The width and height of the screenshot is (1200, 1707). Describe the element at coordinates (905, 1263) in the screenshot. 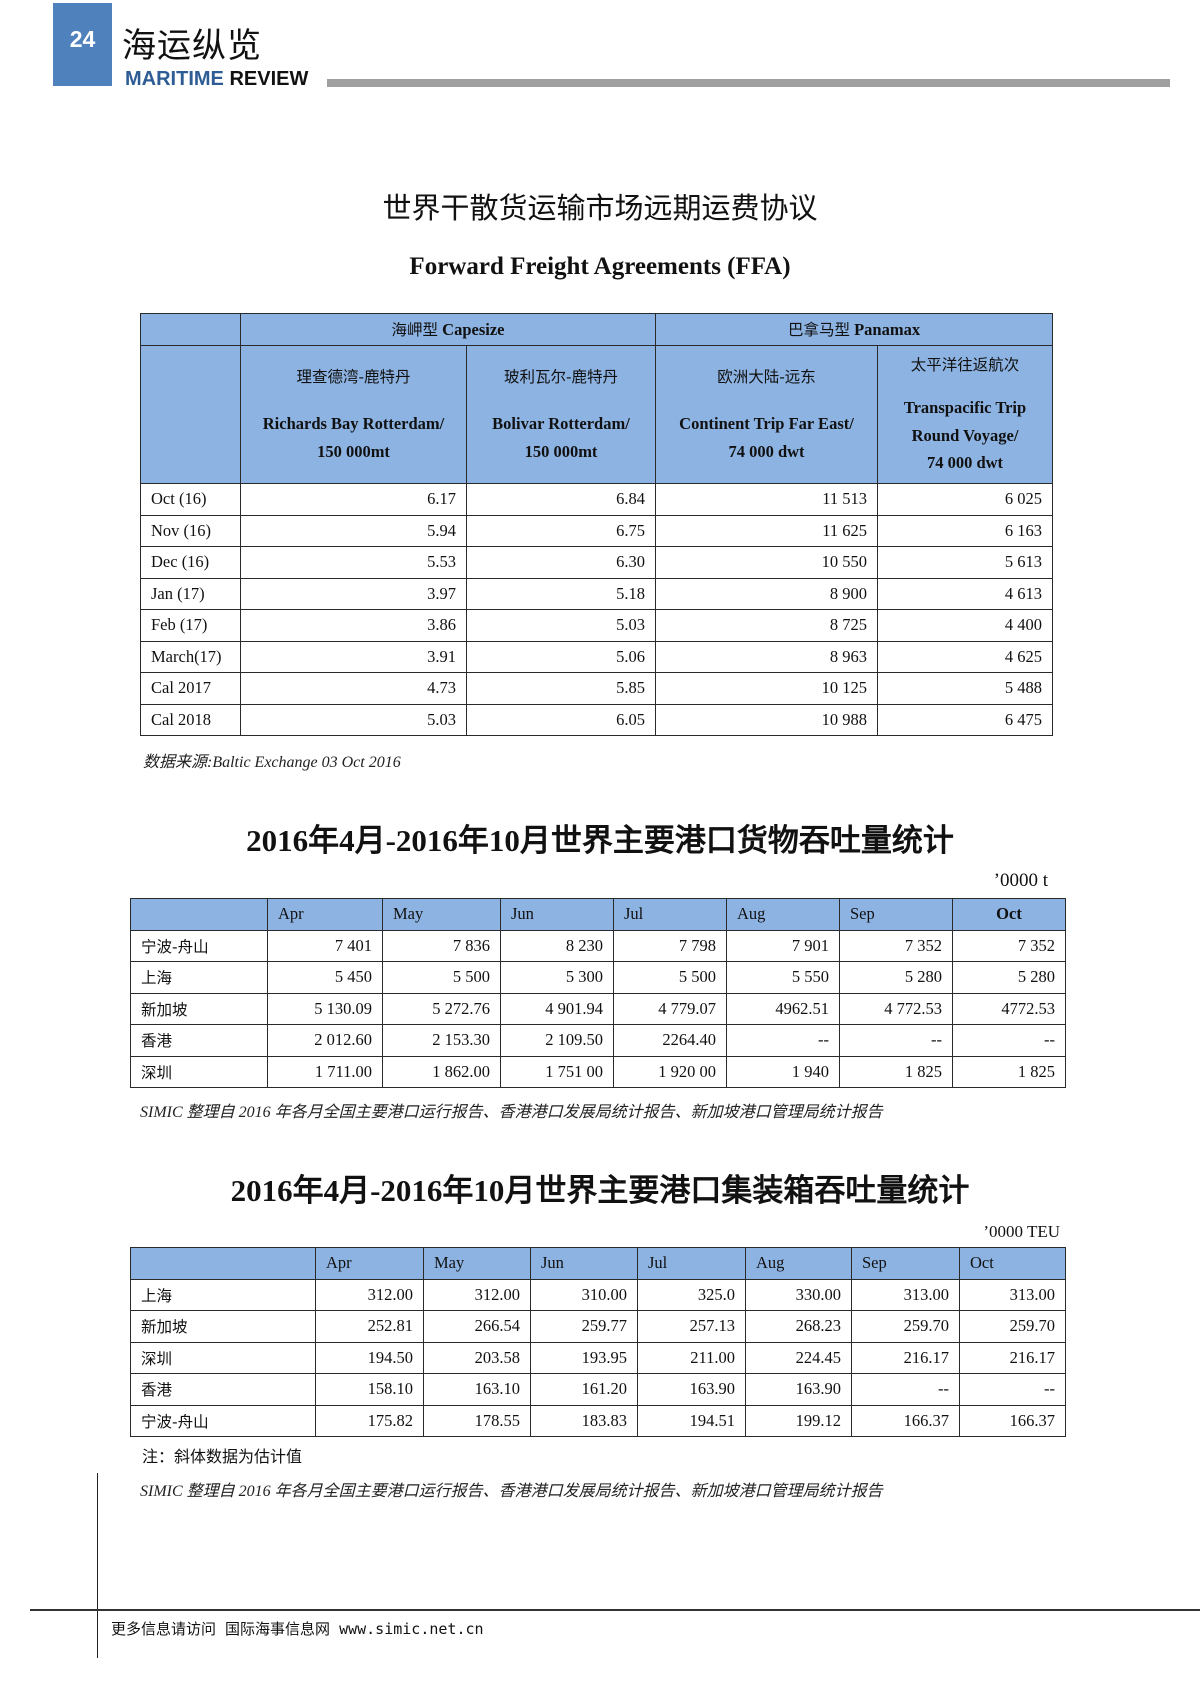

I see `column-header: Sep` at that location.